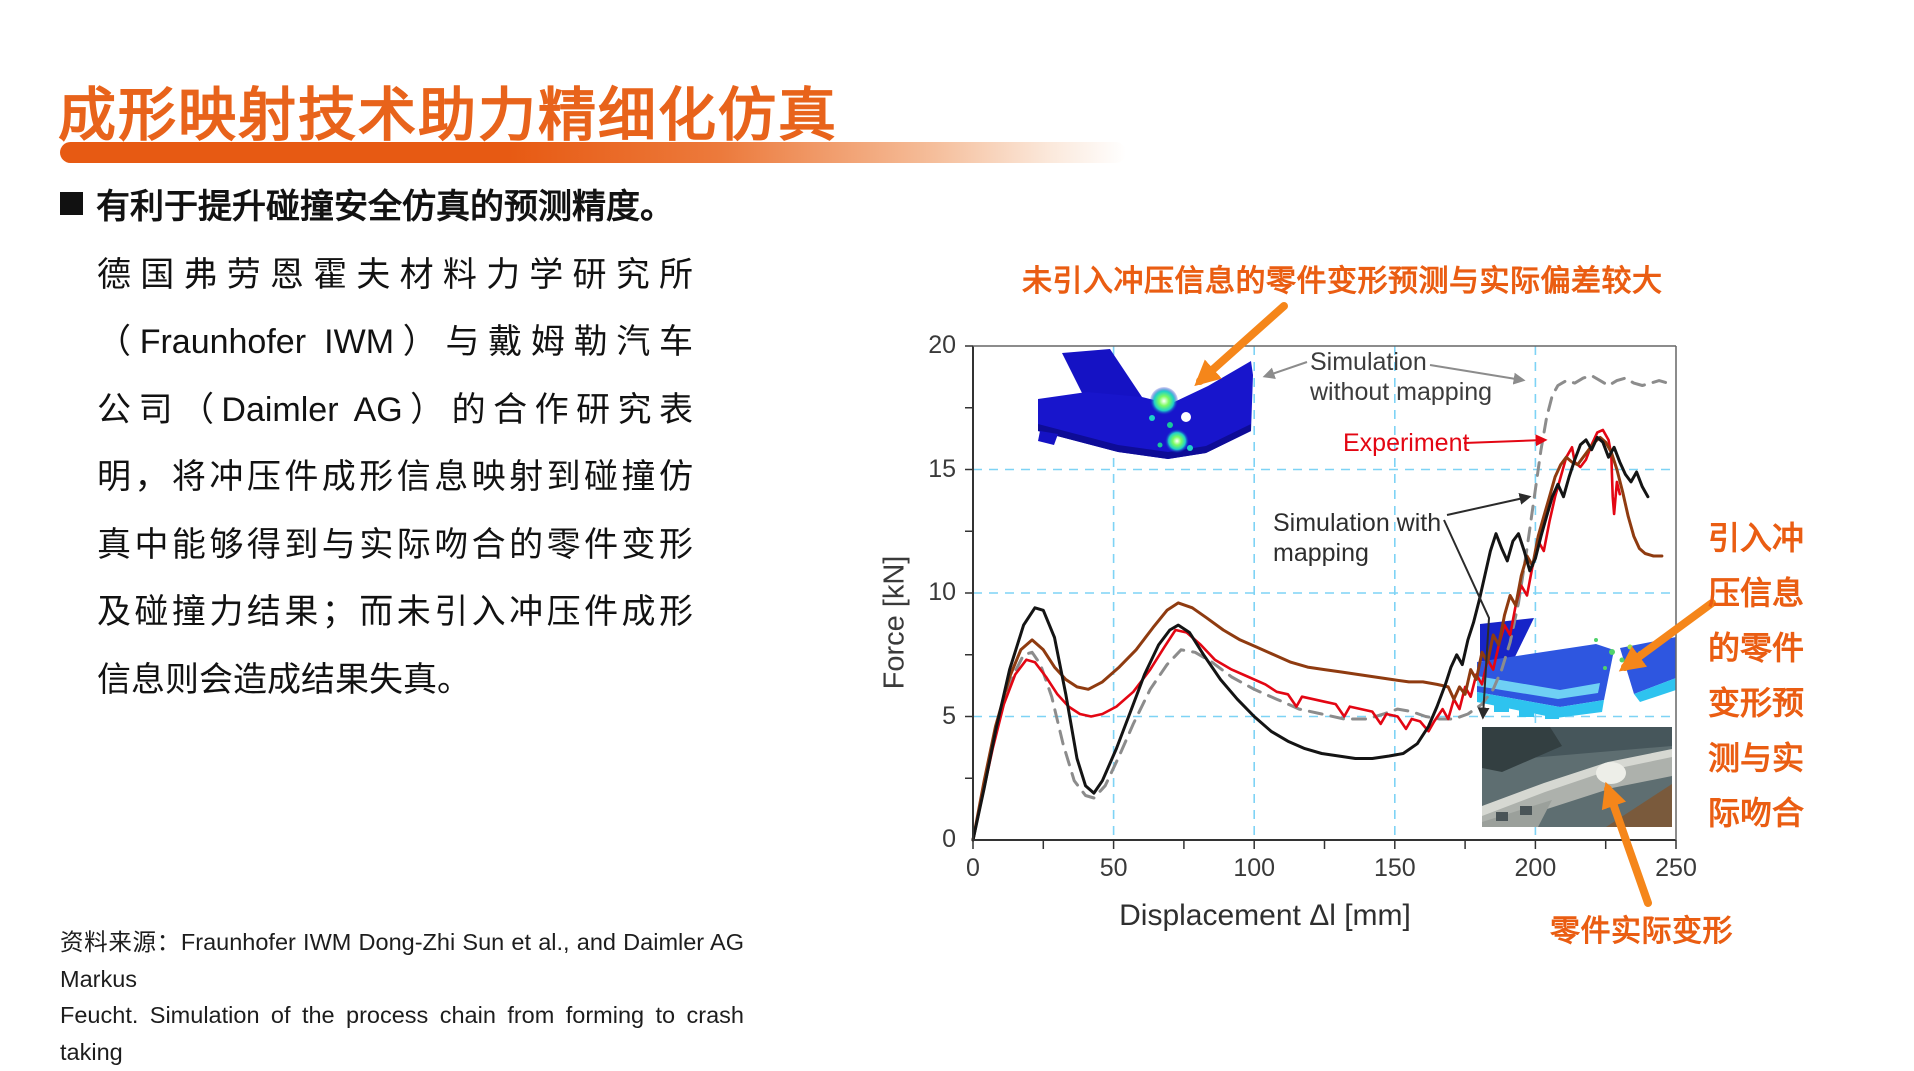 The width and height of the screenshot is (1914, 1071). I want to click on legend-pointer-arrows, so click(1405, 540).